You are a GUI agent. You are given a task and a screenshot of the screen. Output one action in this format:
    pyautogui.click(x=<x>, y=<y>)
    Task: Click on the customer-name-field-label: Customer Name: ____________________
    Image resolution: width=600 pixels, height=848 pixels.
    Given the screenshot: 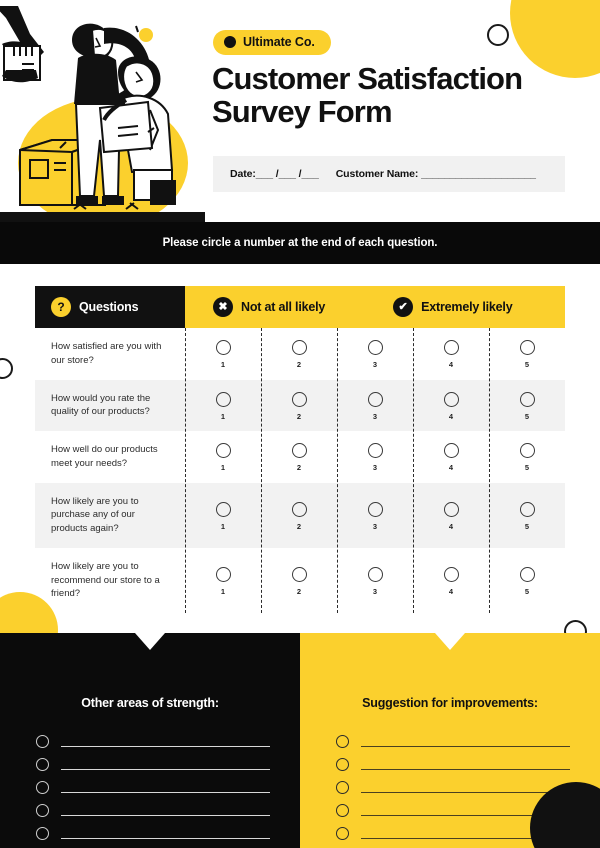 What is the action you would take?
    pyautogui.click(x=435, y=174)
    